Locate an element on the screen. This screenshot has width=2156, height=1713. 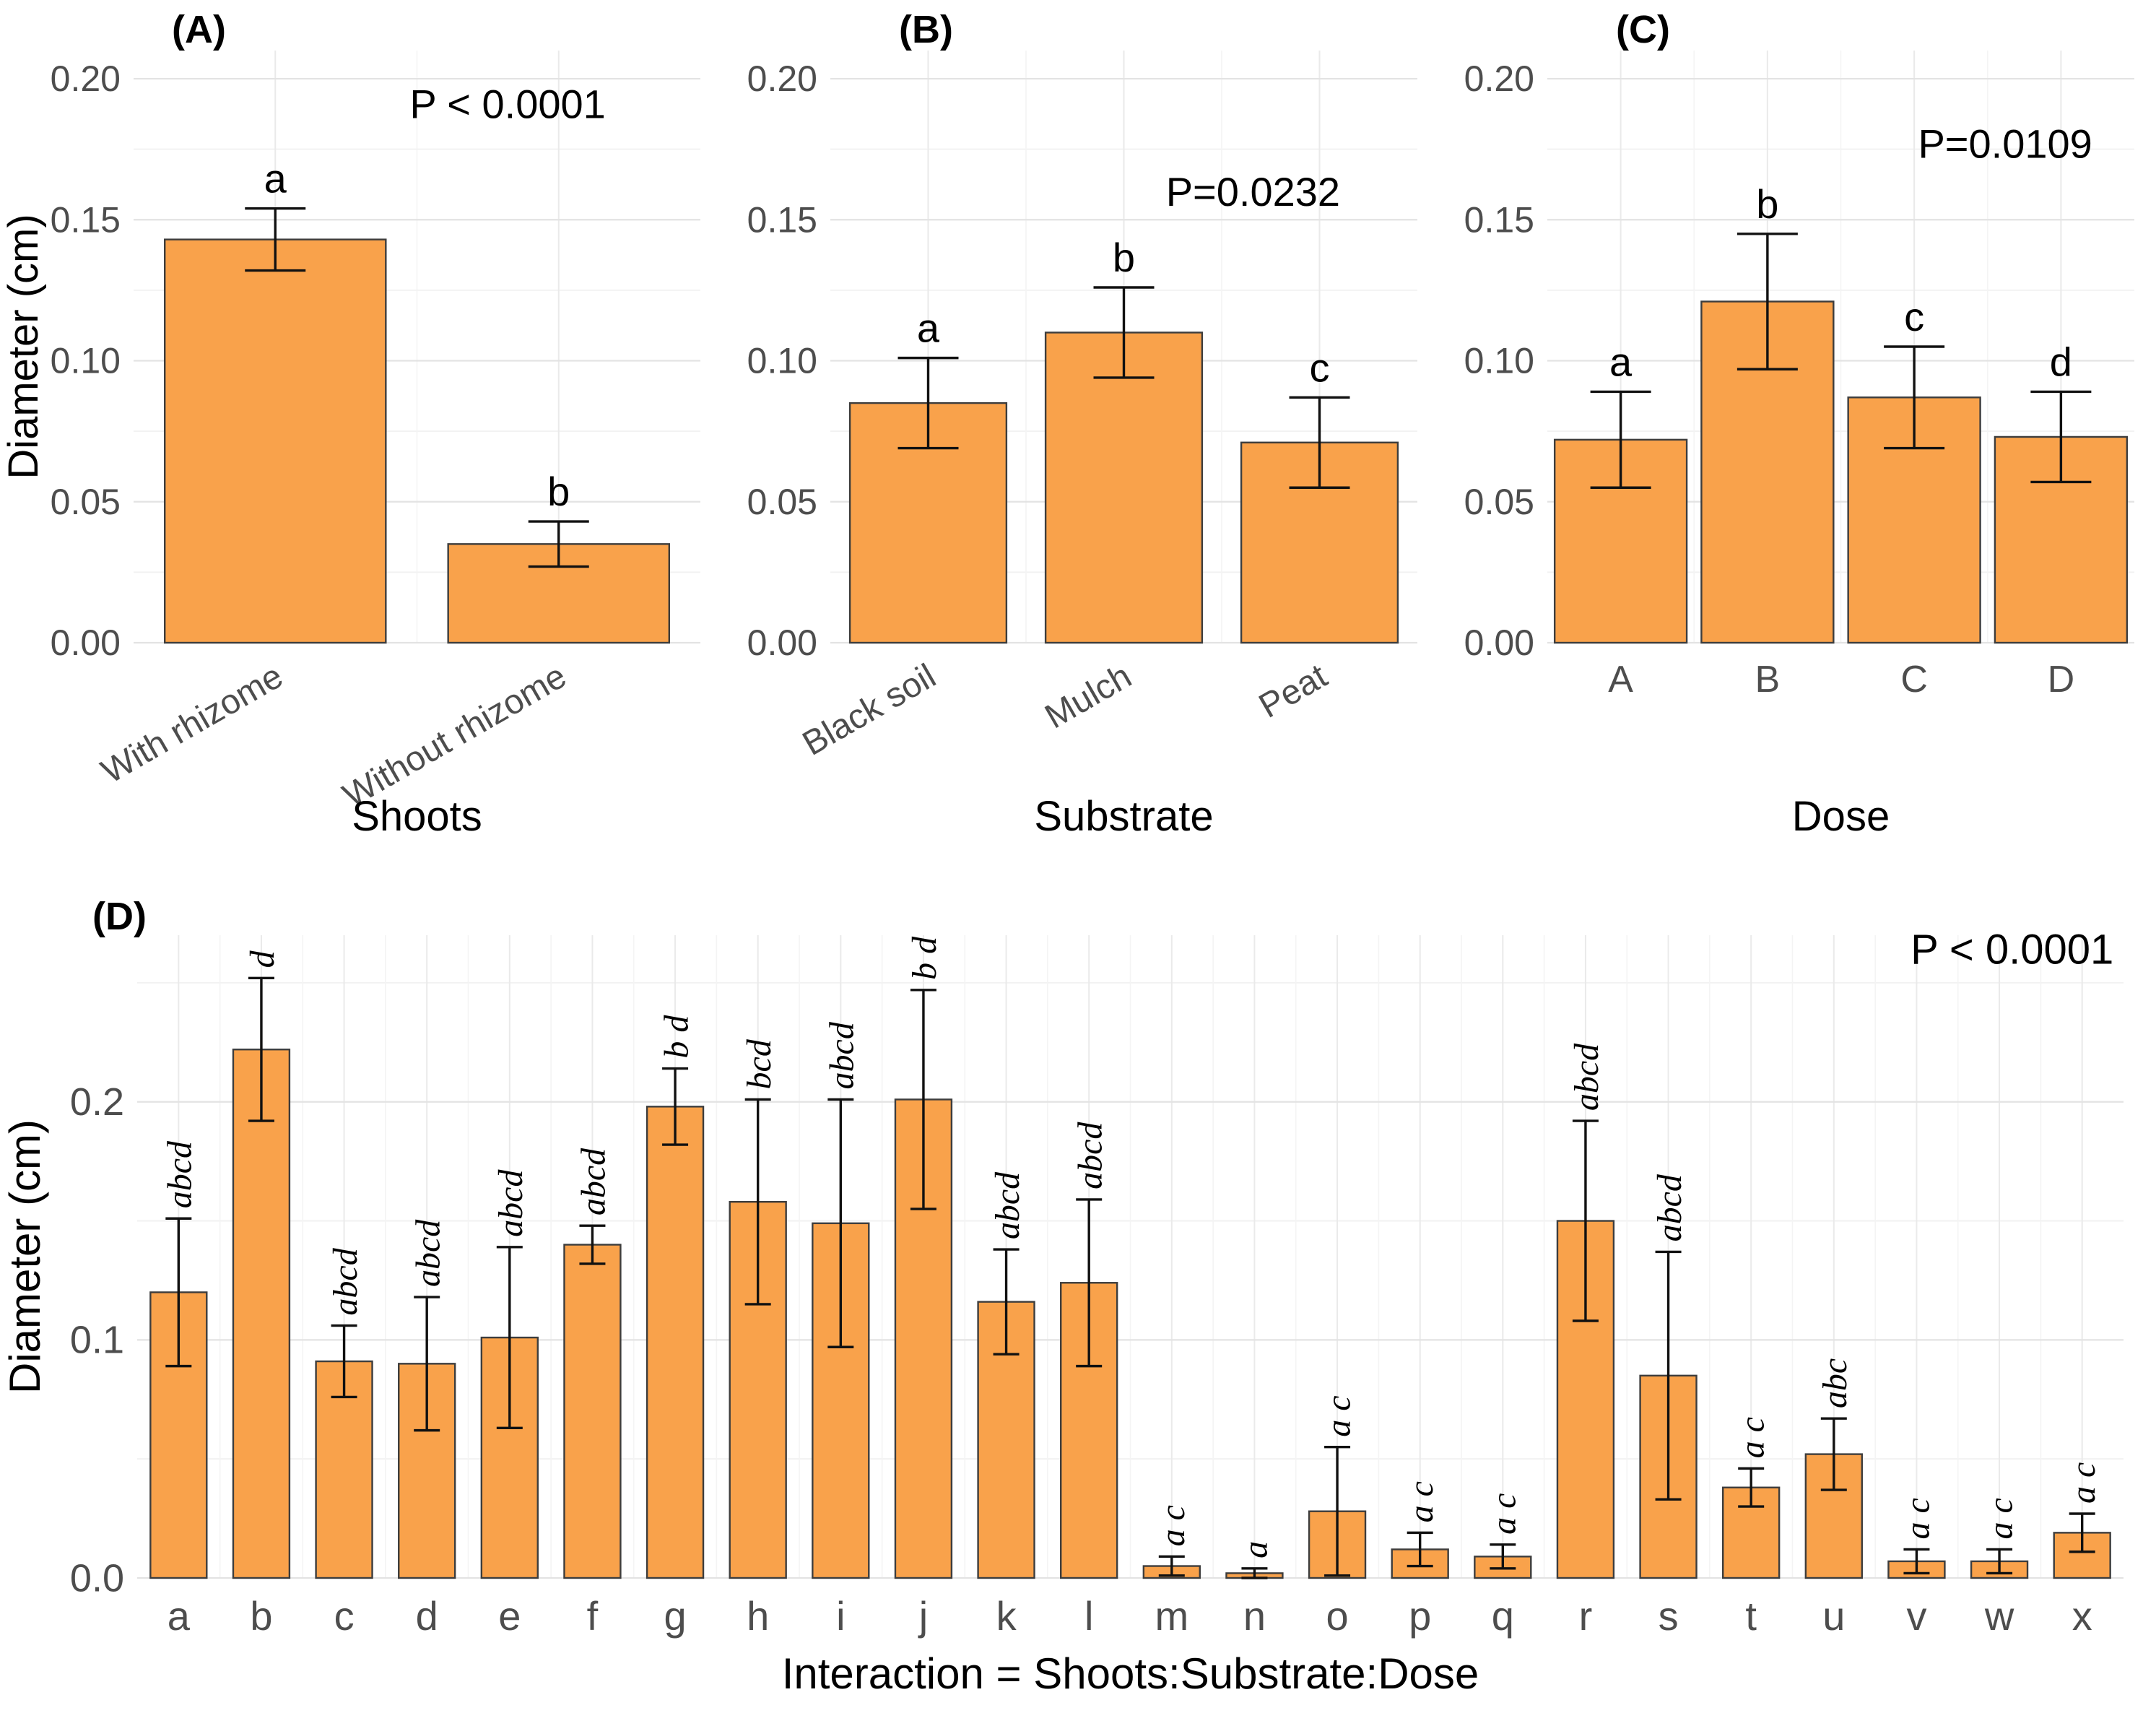
x-tick-label: w is located at coordinates (1999, 1616).